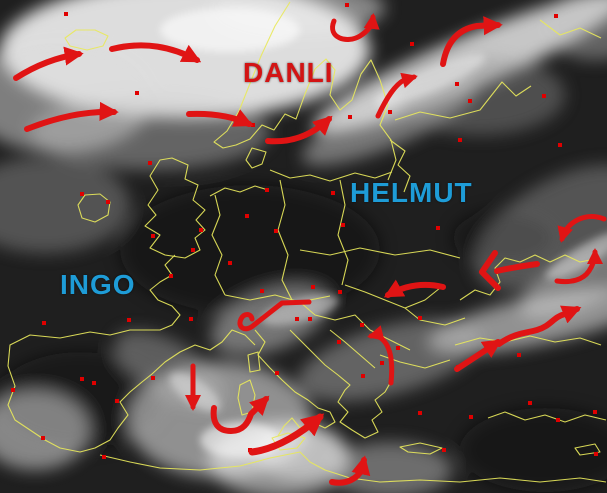 The image size is (607, 493). I want to click on arrow-carpathian-west, so click(414, 288).